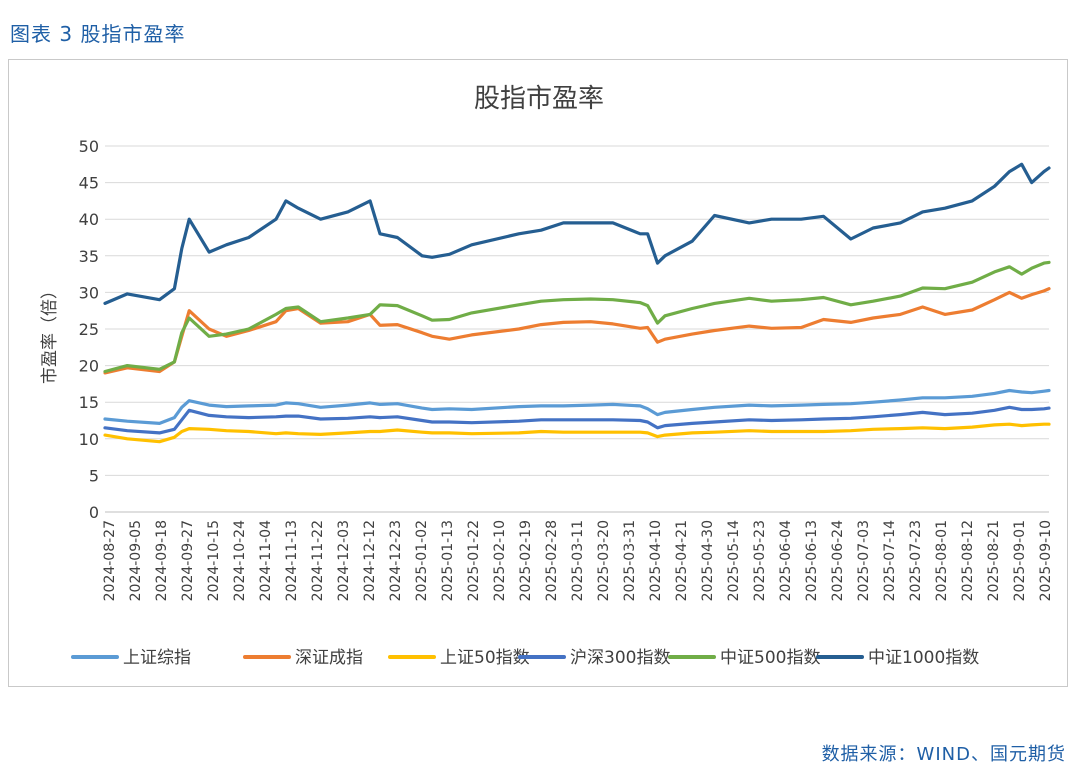 This screenshot has width=1080, height=775. Describe the element at coordinates (422, 560) in the screenshot. I see `x-tick-label: 2025-01-02` at that location.